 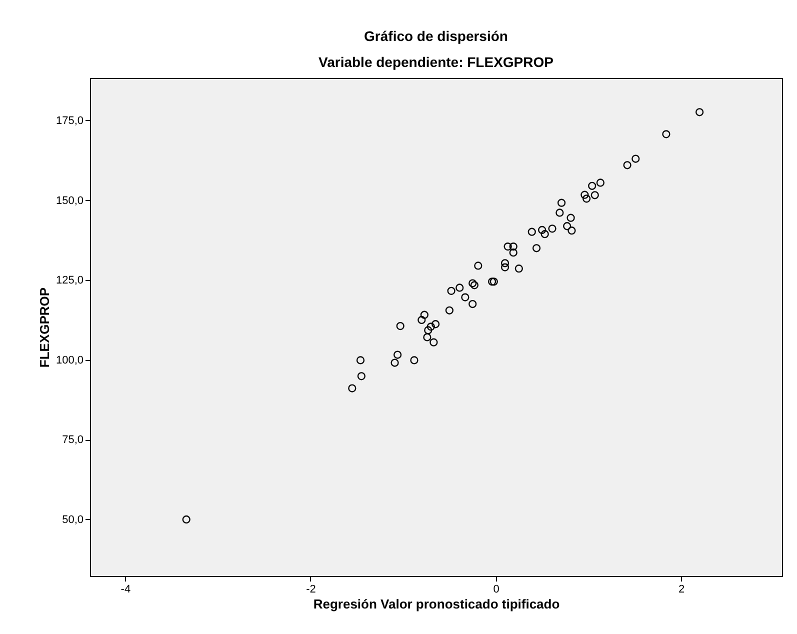 What do you see at coordinates (70, 200) in the screenshot?
I see `y-tick-label: 150,0` at bounding box center [70, 200].